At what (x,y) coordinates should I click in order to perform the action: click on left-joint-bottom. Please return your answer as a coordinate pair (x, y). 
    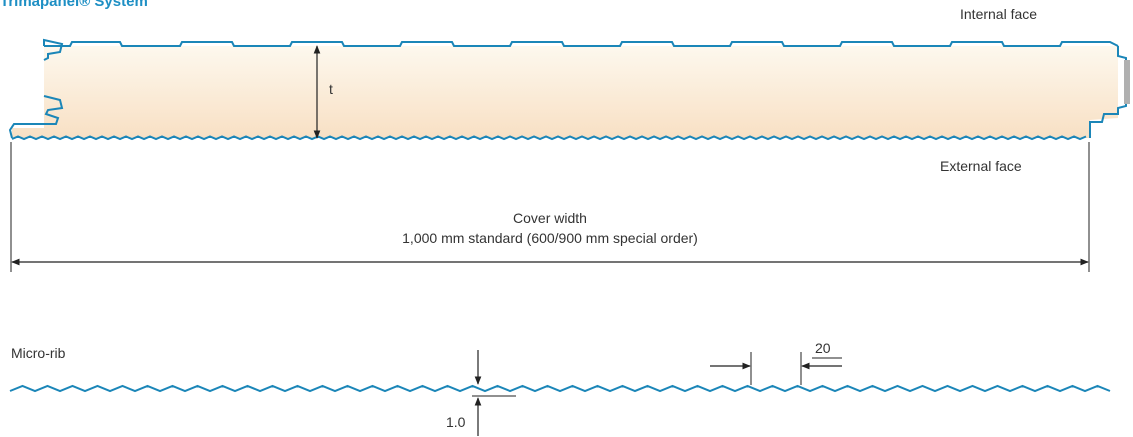
    Looking at the image, I should click on (36, 117).